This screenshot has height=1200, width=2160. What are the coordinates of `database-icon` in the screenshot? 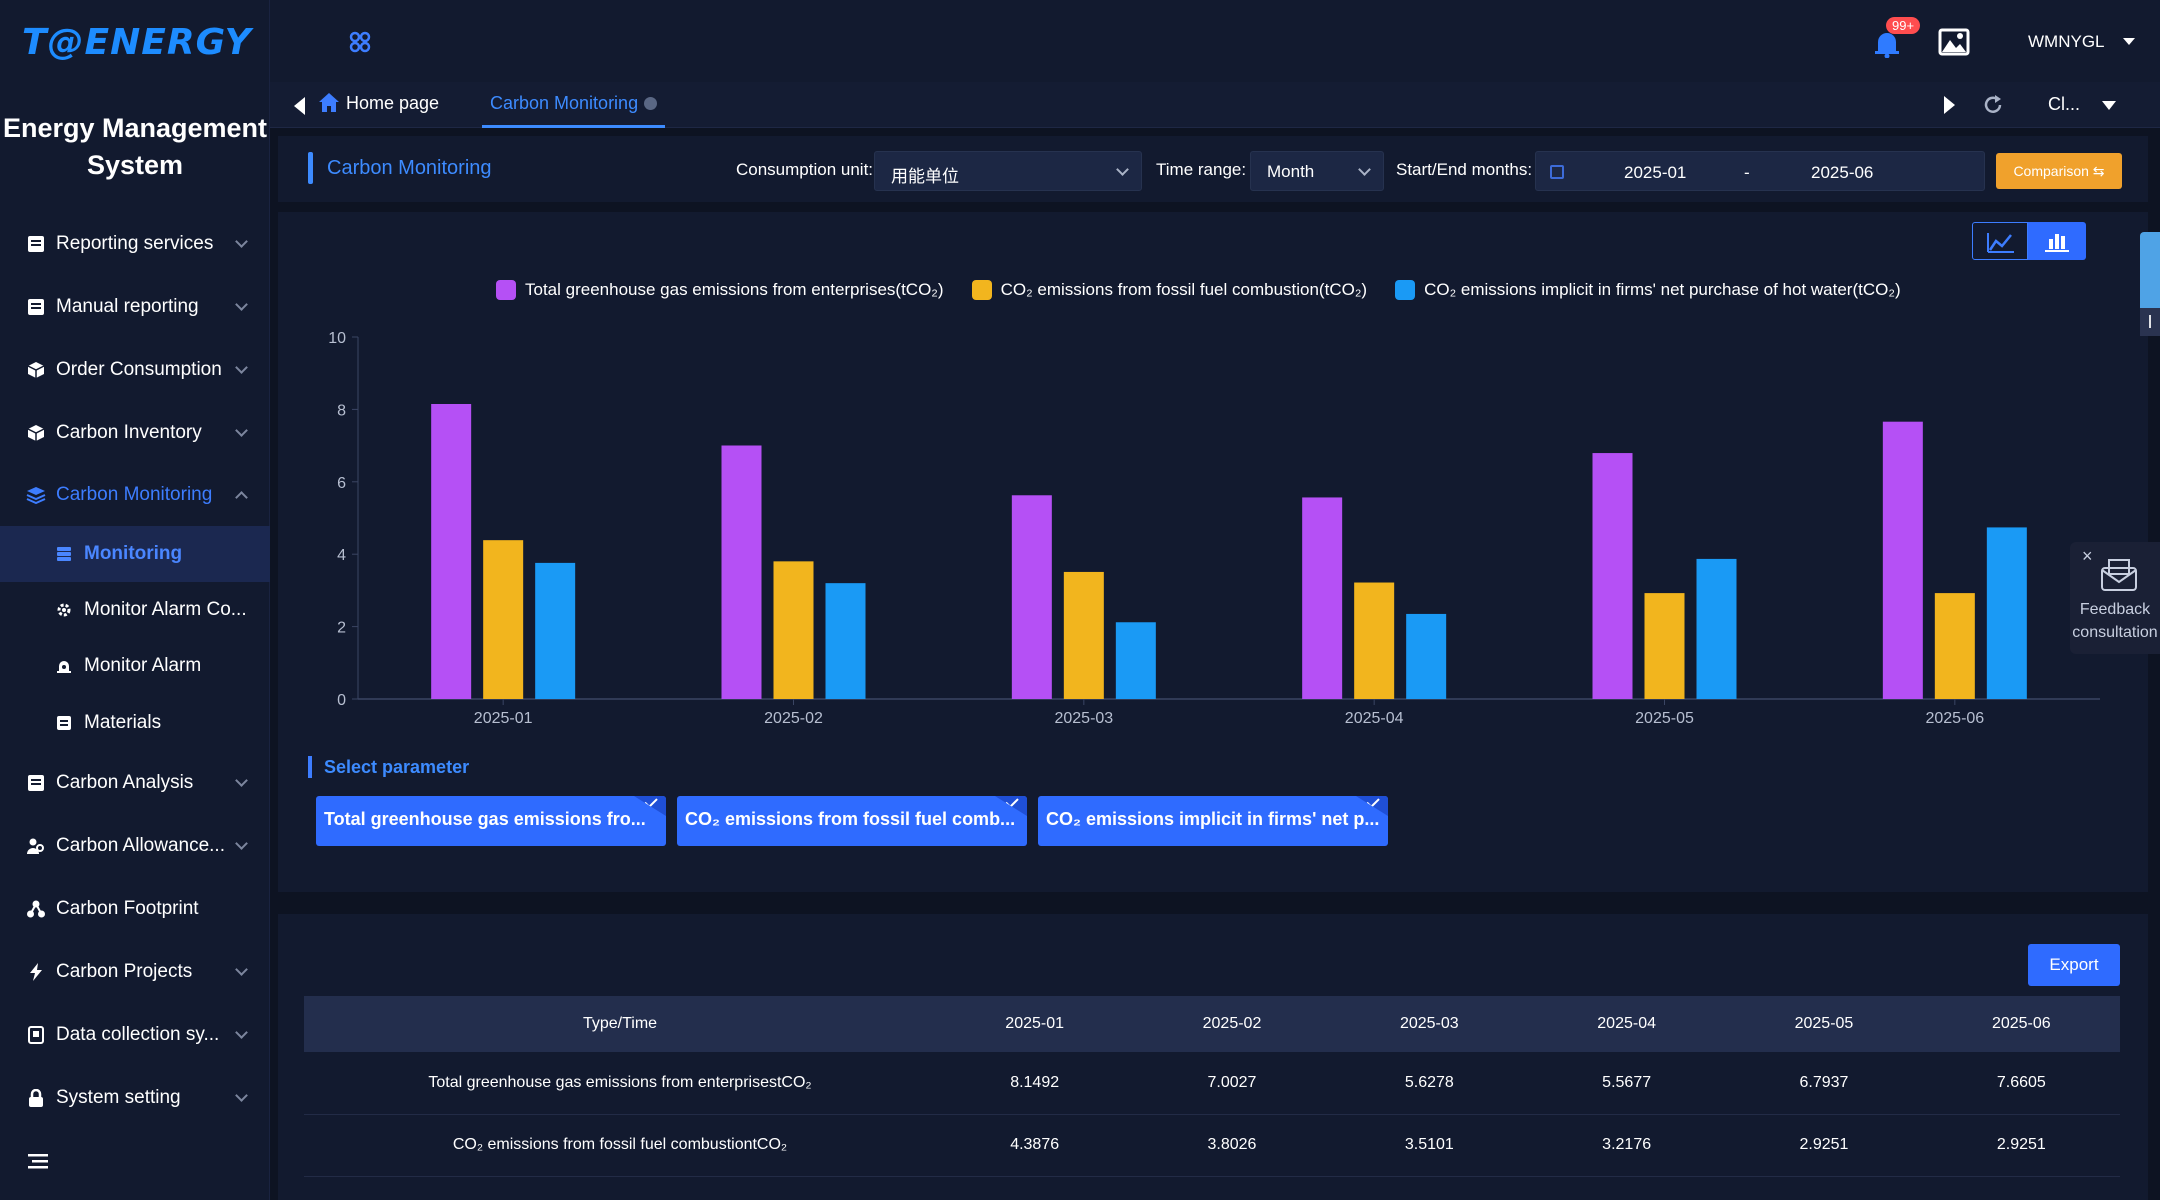 It's located at (36, 1035).